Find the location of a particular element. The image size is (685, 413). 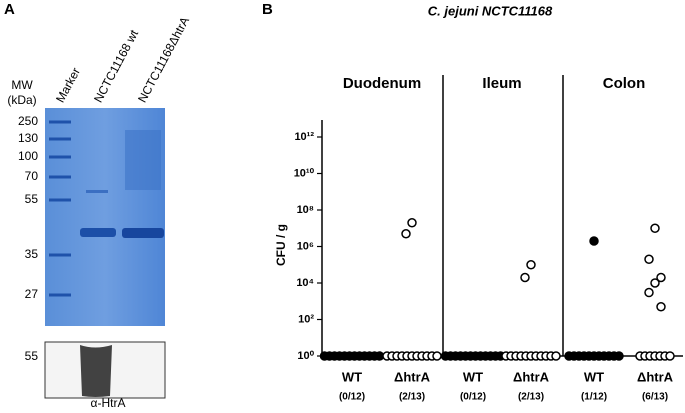

marker-size: 70 is located at coordinates (32, 176).